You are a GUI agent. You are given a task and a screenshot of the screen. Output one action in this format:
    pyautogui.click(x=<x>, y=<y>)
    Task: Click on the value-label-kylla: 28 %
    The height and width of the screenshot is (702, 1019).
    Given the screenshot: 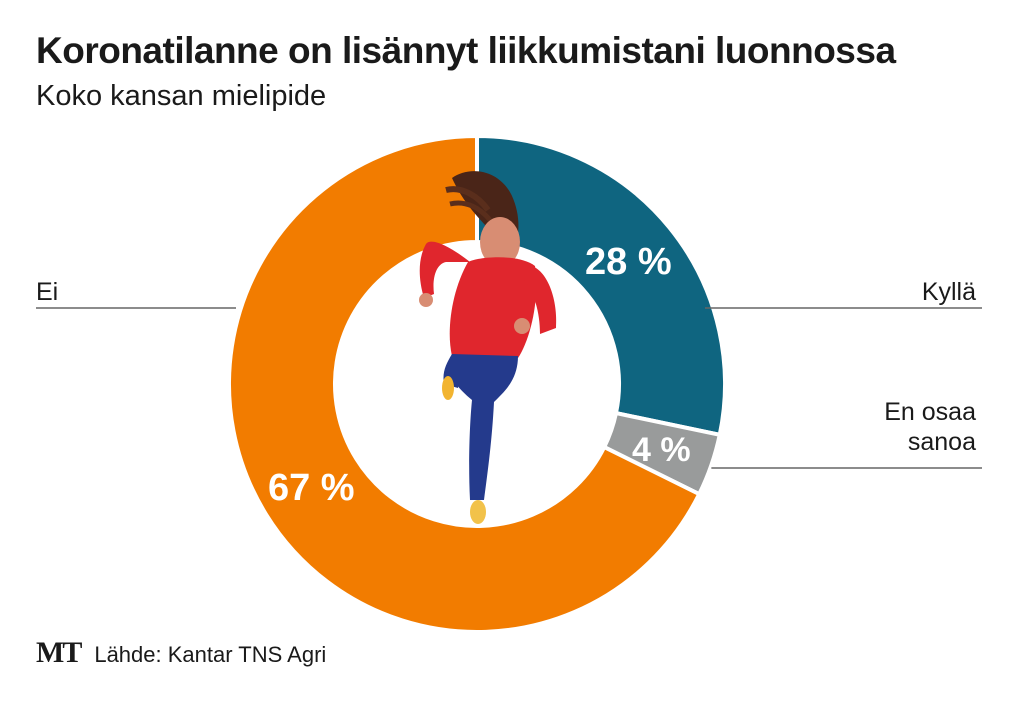 What is the action you would take?
    pyautogui.click(x=628, y=262)
    